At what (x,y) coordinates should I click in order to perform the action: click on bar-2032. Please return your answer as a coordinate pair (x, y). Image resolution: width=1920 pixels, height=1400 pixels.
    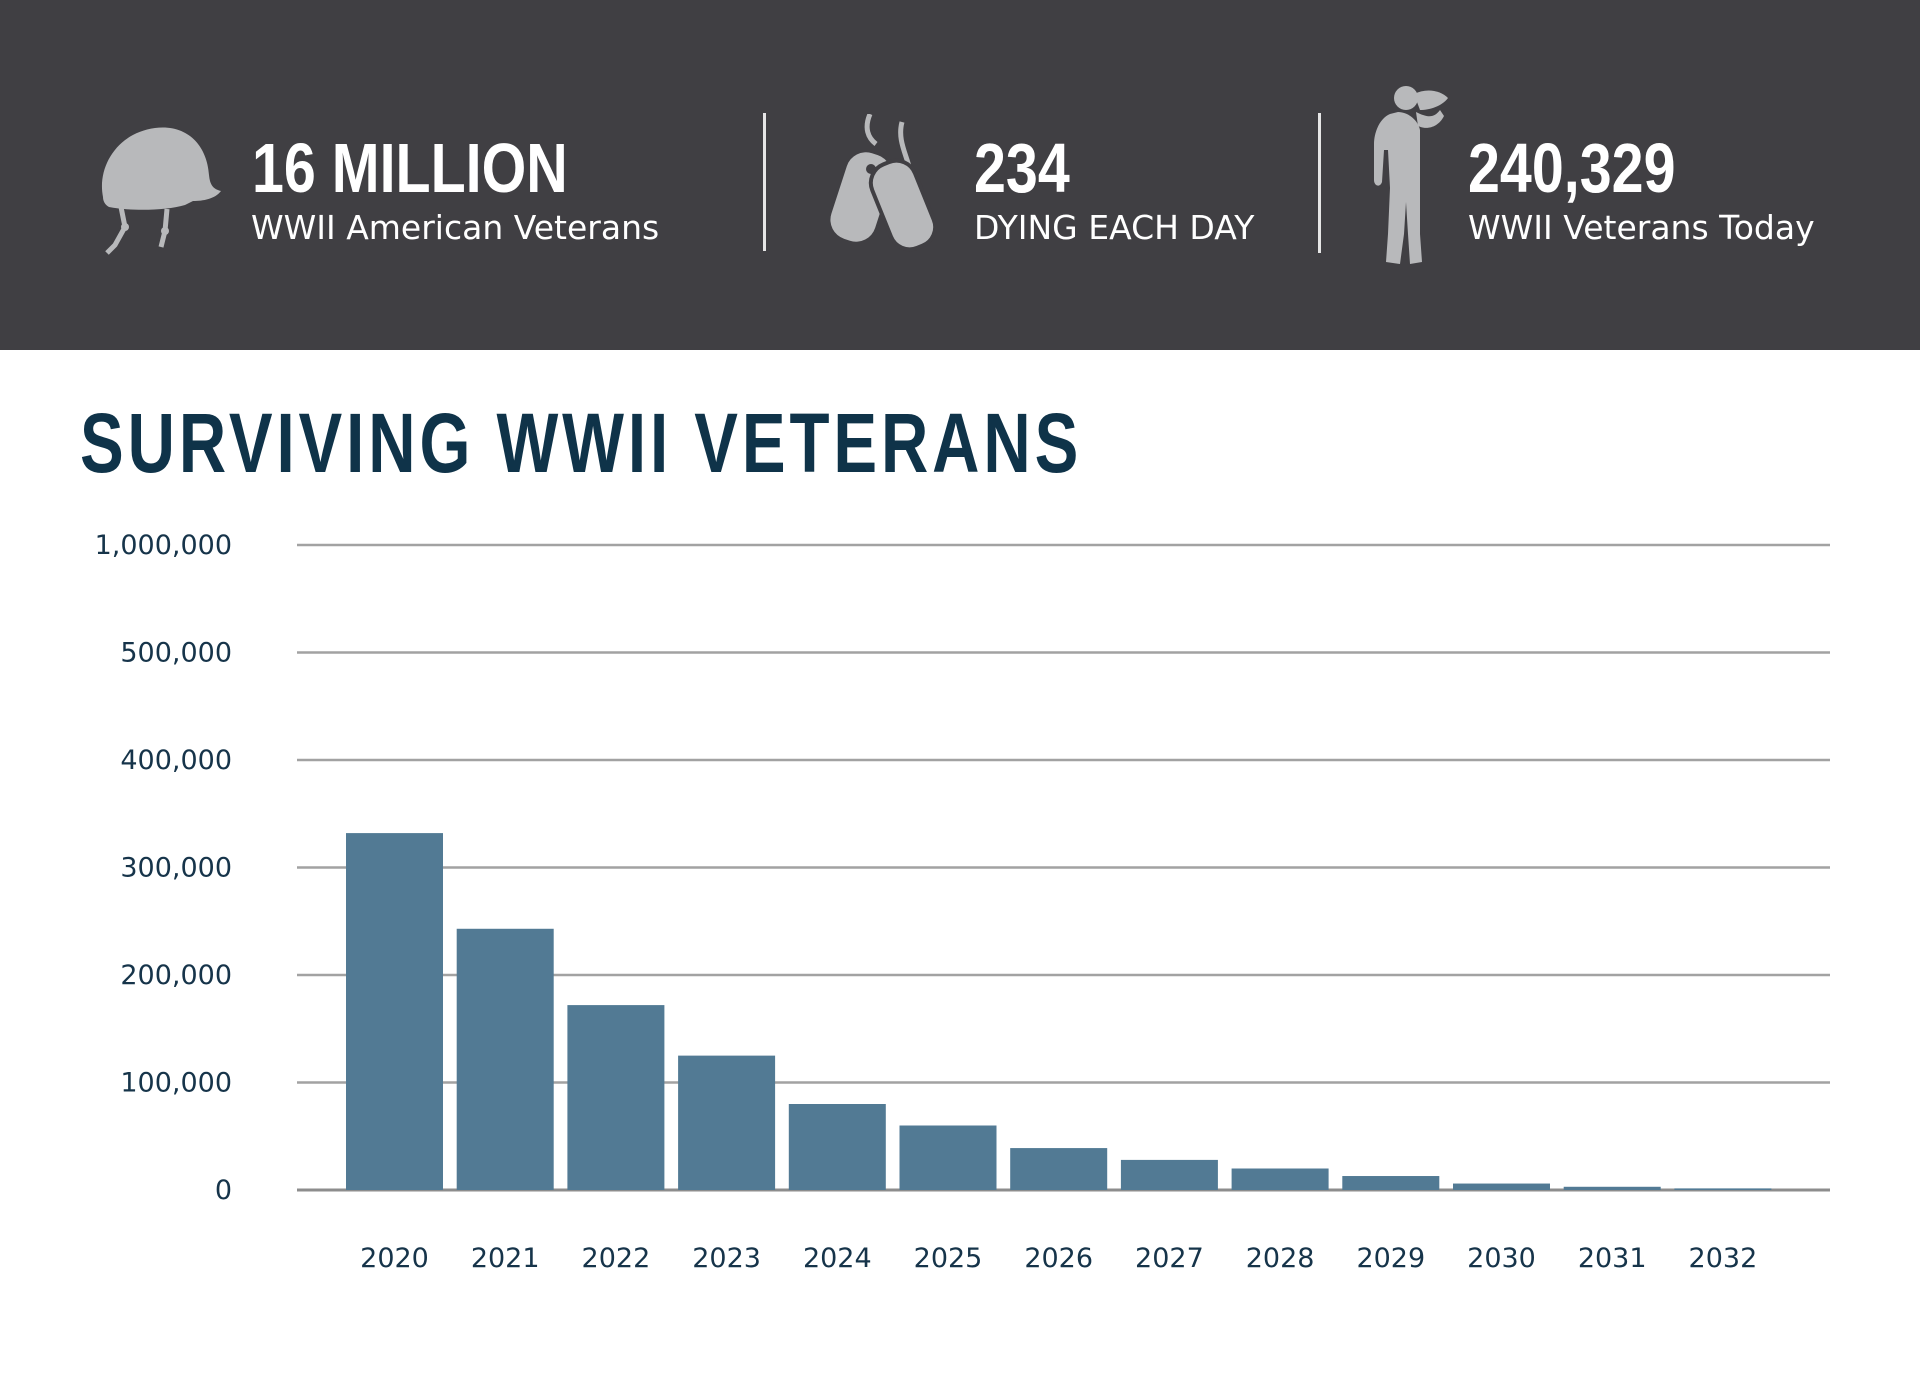
    Looking at the image, I should click on (1723, 1189).